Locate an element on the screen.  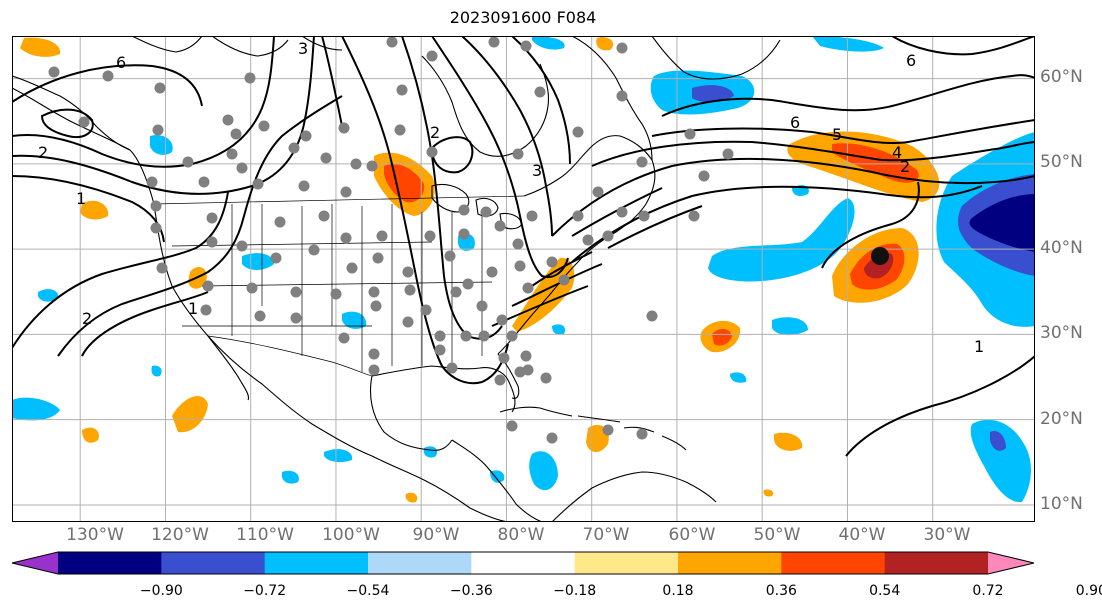
negative-anomaly-east-atlantic is located at coordinates (985, 229).